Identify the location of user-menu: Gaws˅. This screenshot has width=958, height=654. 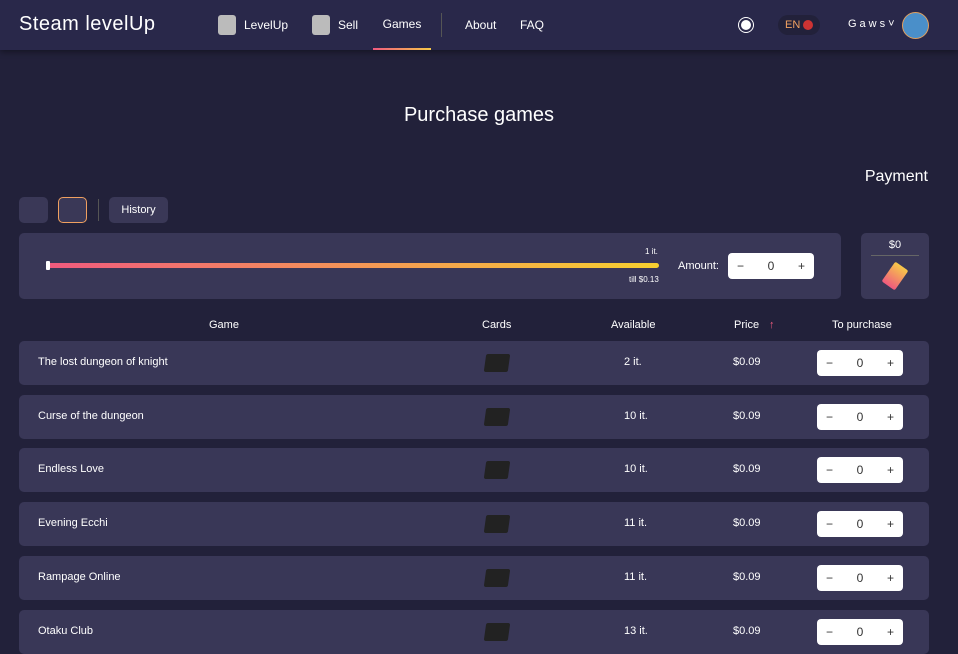
(873, 24).